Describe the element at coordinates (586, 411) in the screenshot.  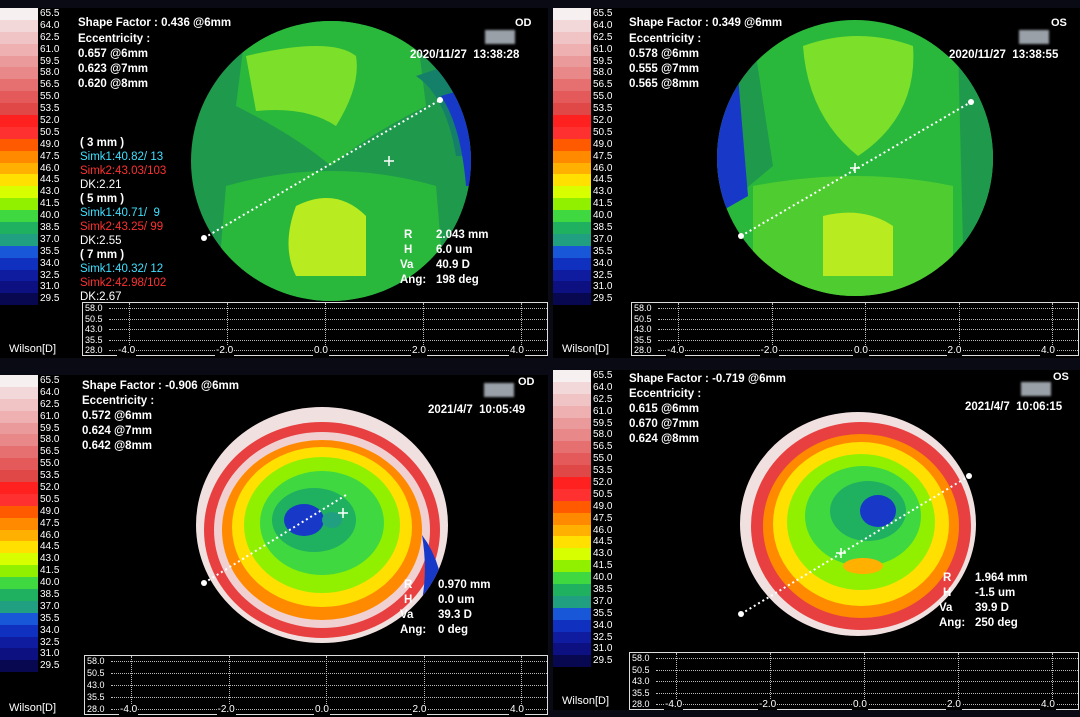
I see `scale-step: 61.0` at that location.